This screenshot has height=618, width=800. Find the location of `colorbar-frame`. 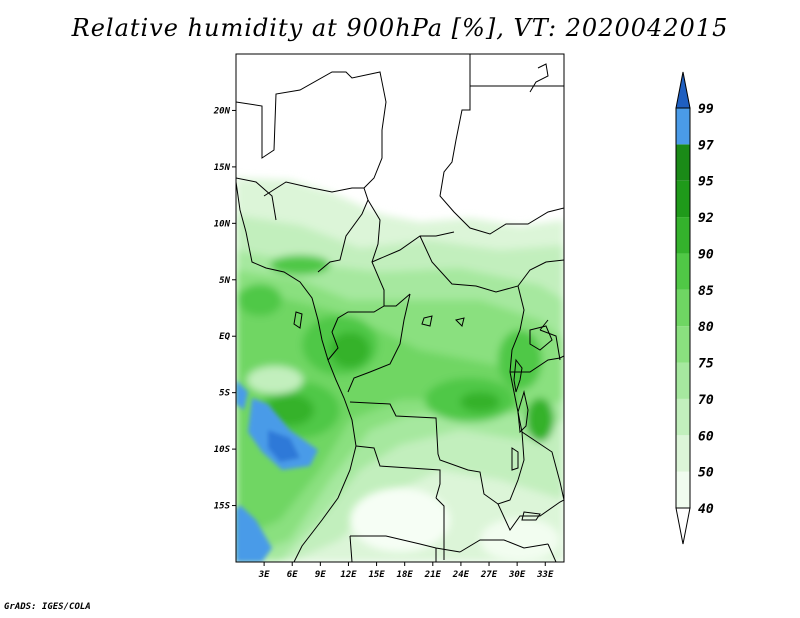

colorbar-frame is located at coordinates (683, 308).